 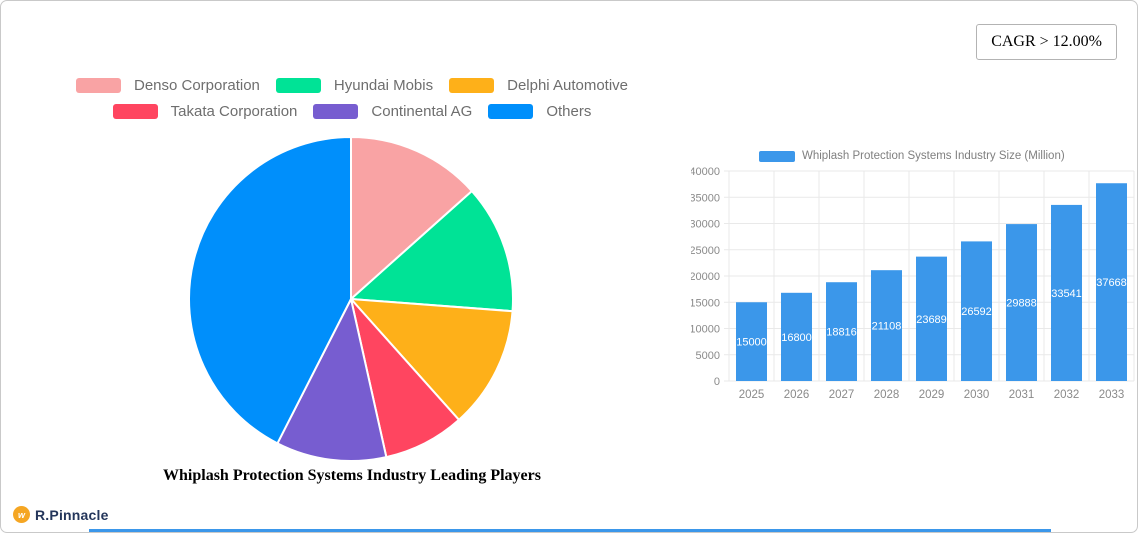 I want to click on bar-2029, so click(x=931, y=318).